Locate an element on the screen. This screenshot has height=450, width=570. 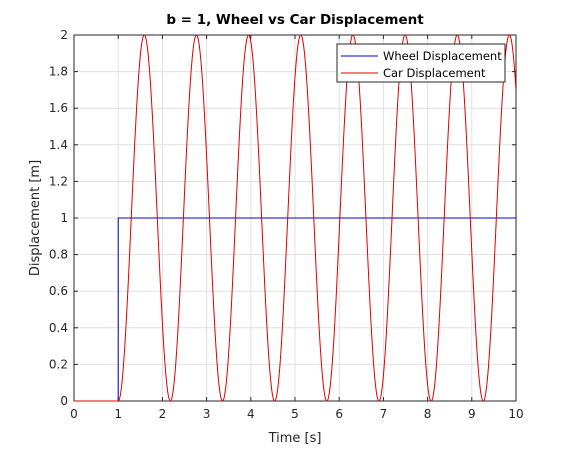
y-tick-label: 1.6 is located at coordinates (58, 108).